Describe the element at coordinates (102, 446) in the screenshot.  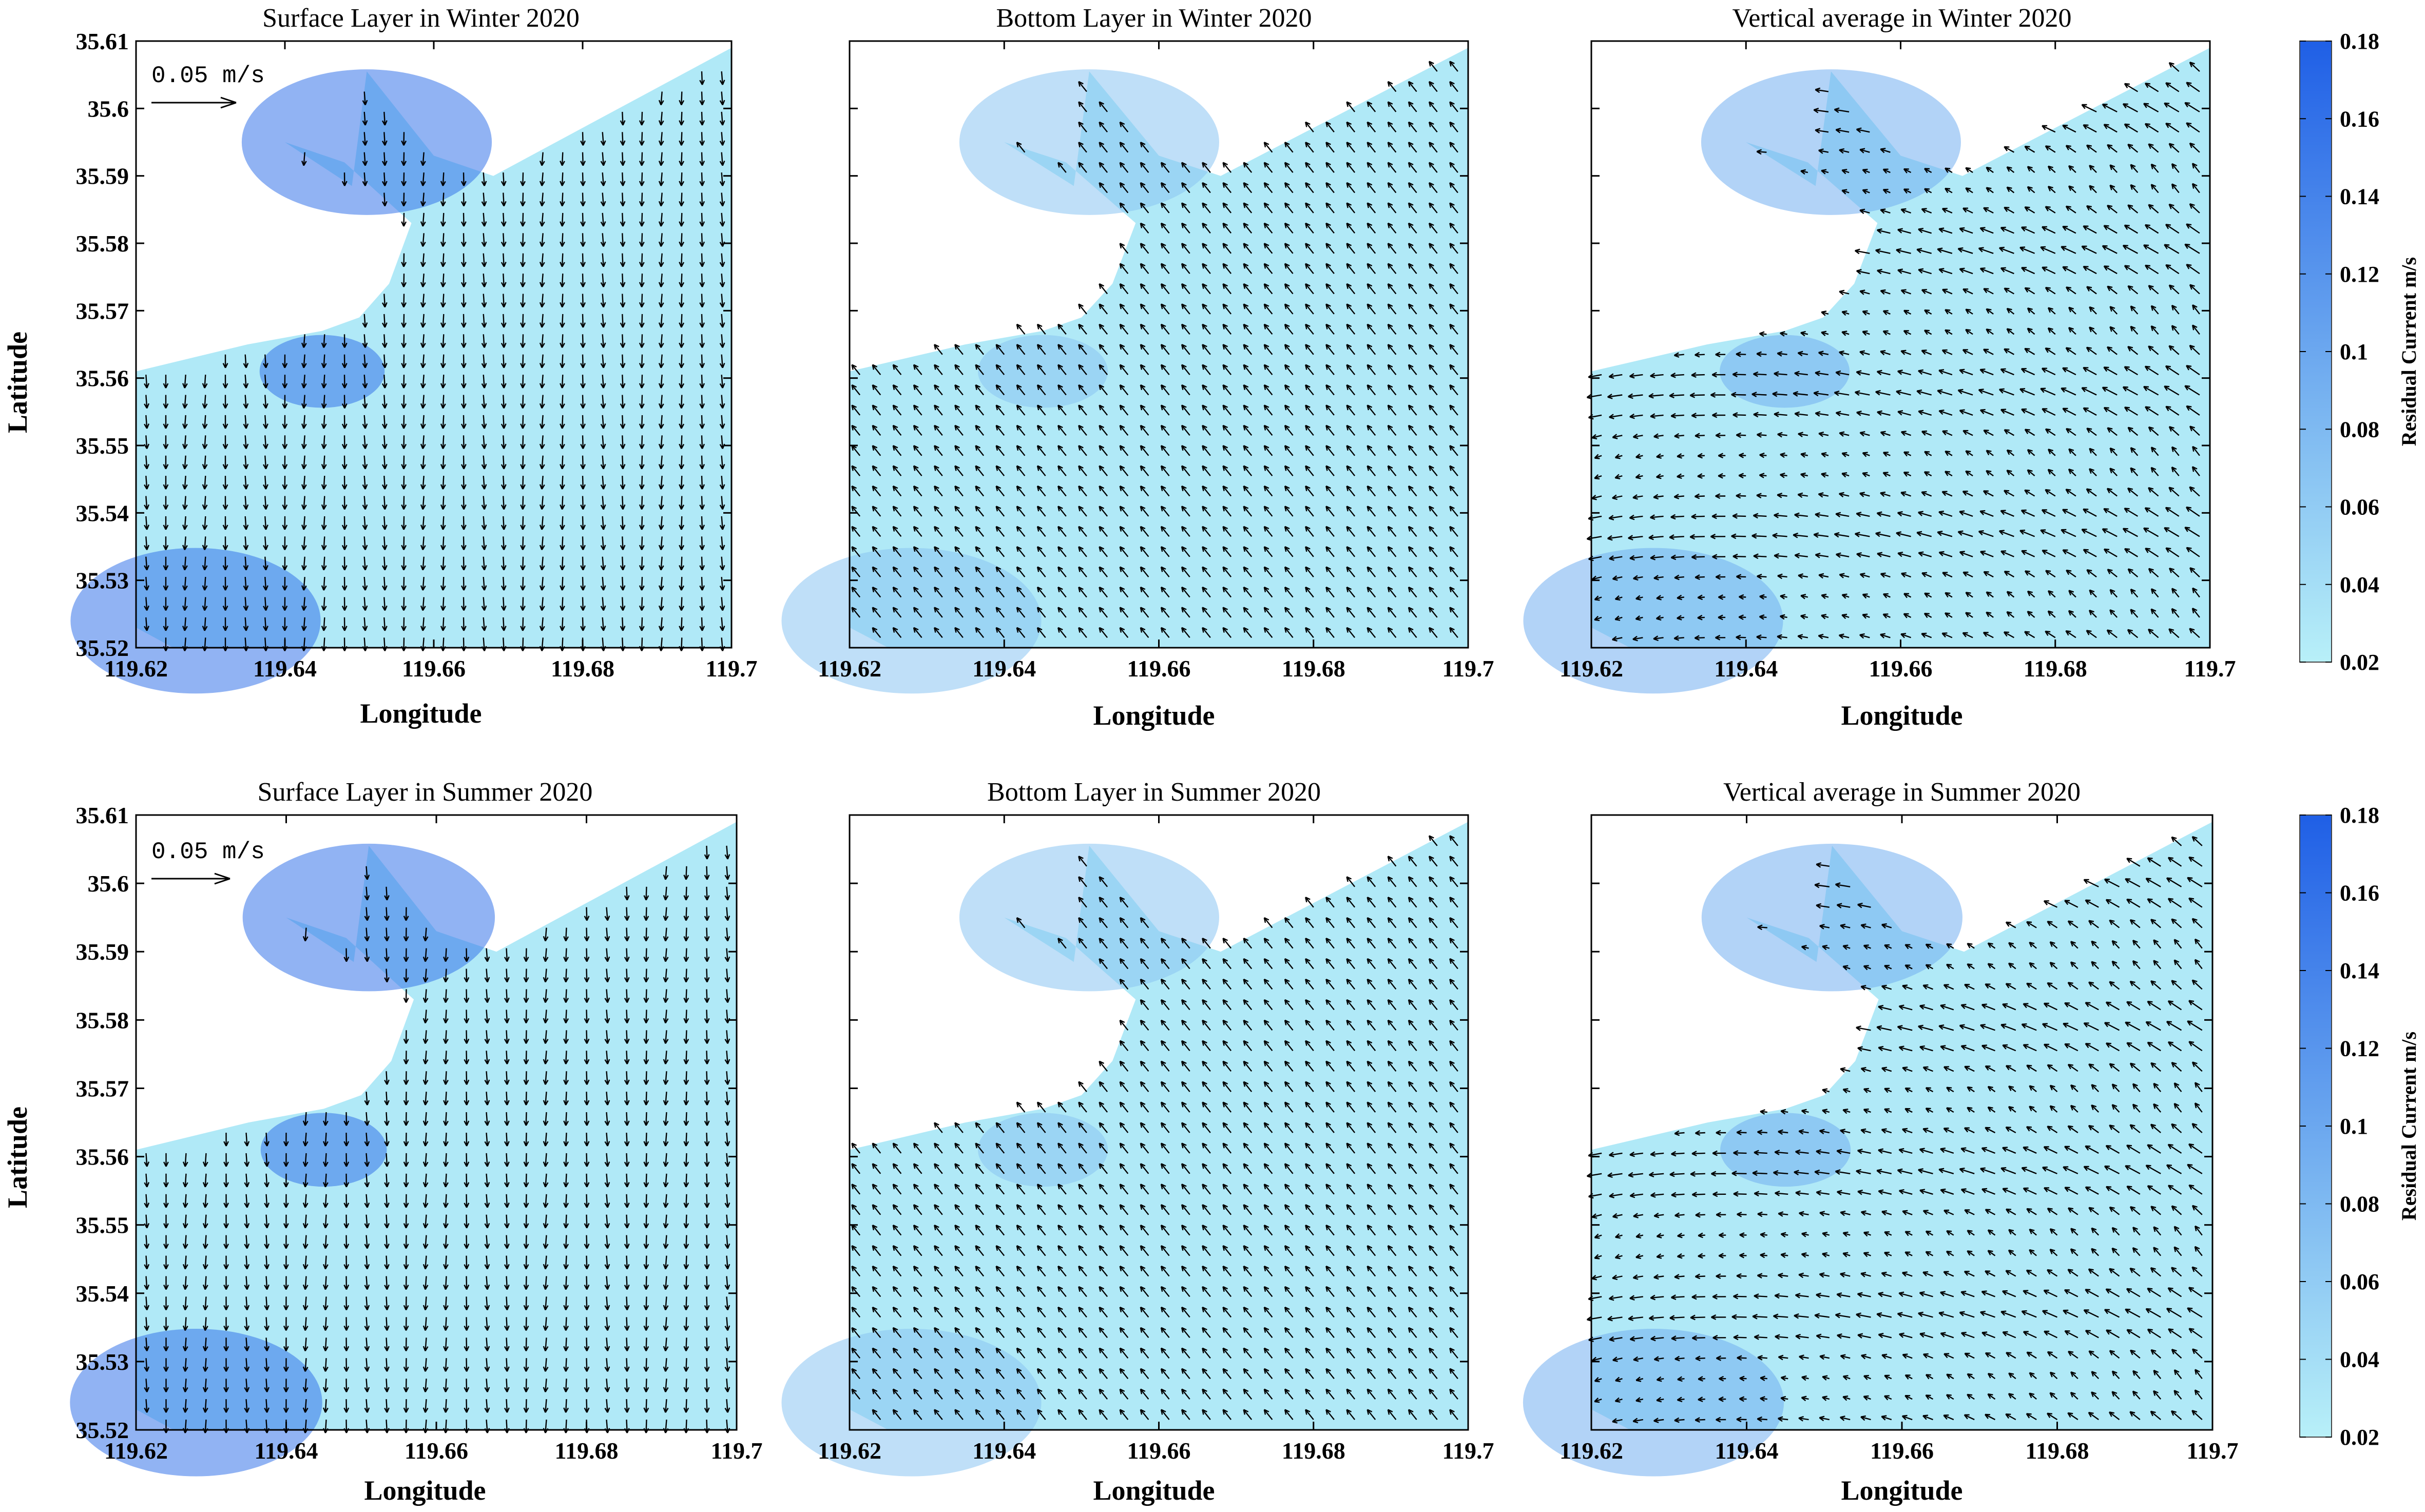
I see `y-tick-label: 35.55` at that location.